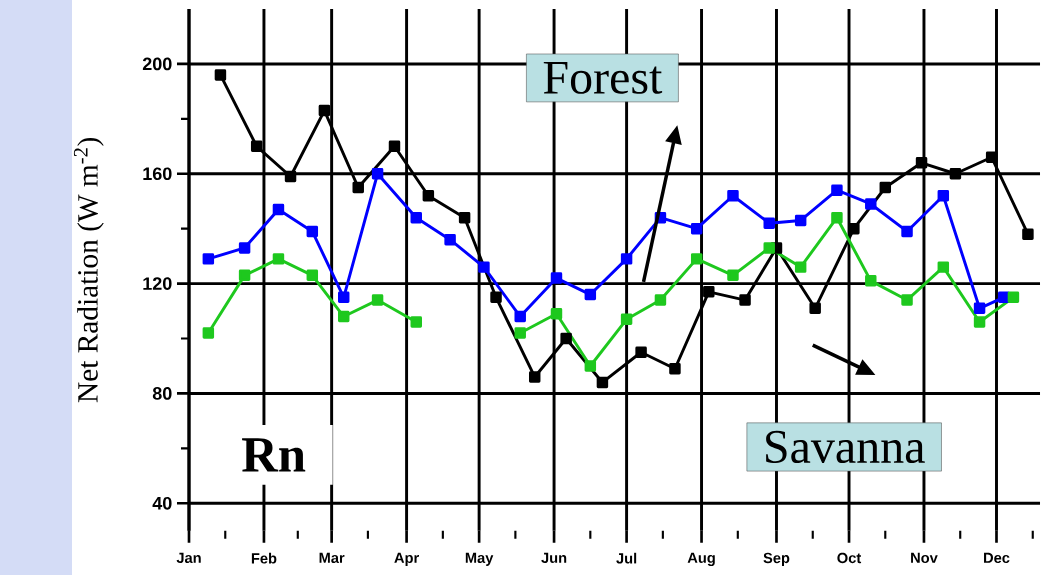 Image resolution: width=1064 pixels, height=575 pixels. What do you see at coordinates (332, 558) in the screenshot?
I see `x-tick-label: Mar` at bounding box center [332, 558].